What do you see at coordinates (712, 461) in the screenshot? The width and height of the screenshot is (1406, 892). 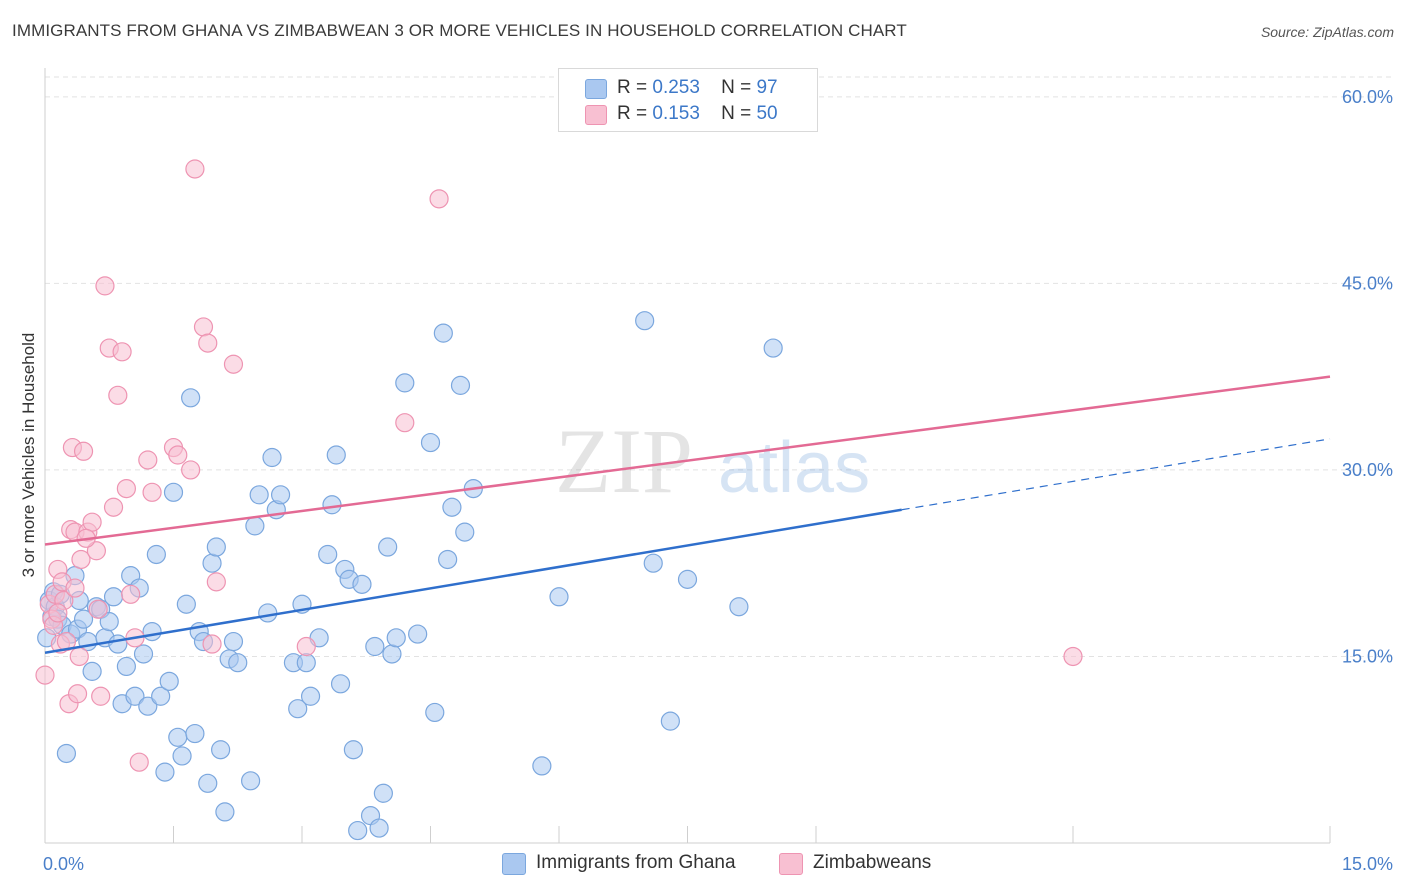 I see `watermark: ZIP atlas` at bounding box center [712, 461].